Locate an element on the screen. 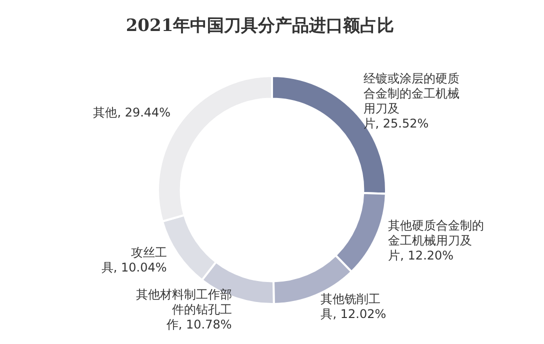  slice-label: 其他铣削工具, 12.02% is located at coordinates (353, 306).